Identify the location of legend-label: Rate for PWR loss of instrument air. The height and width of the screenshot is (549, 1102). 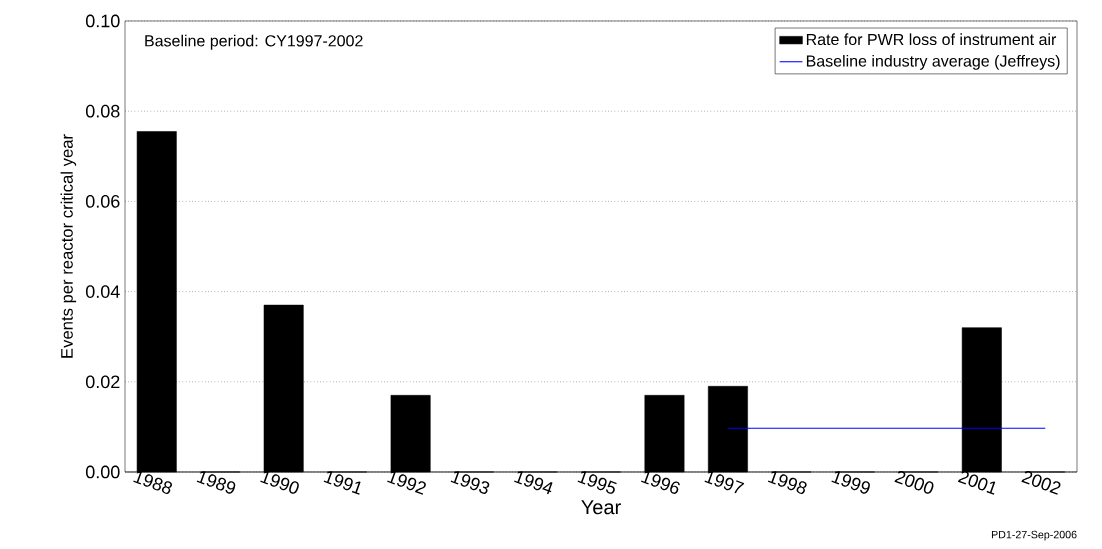
(931, 39).